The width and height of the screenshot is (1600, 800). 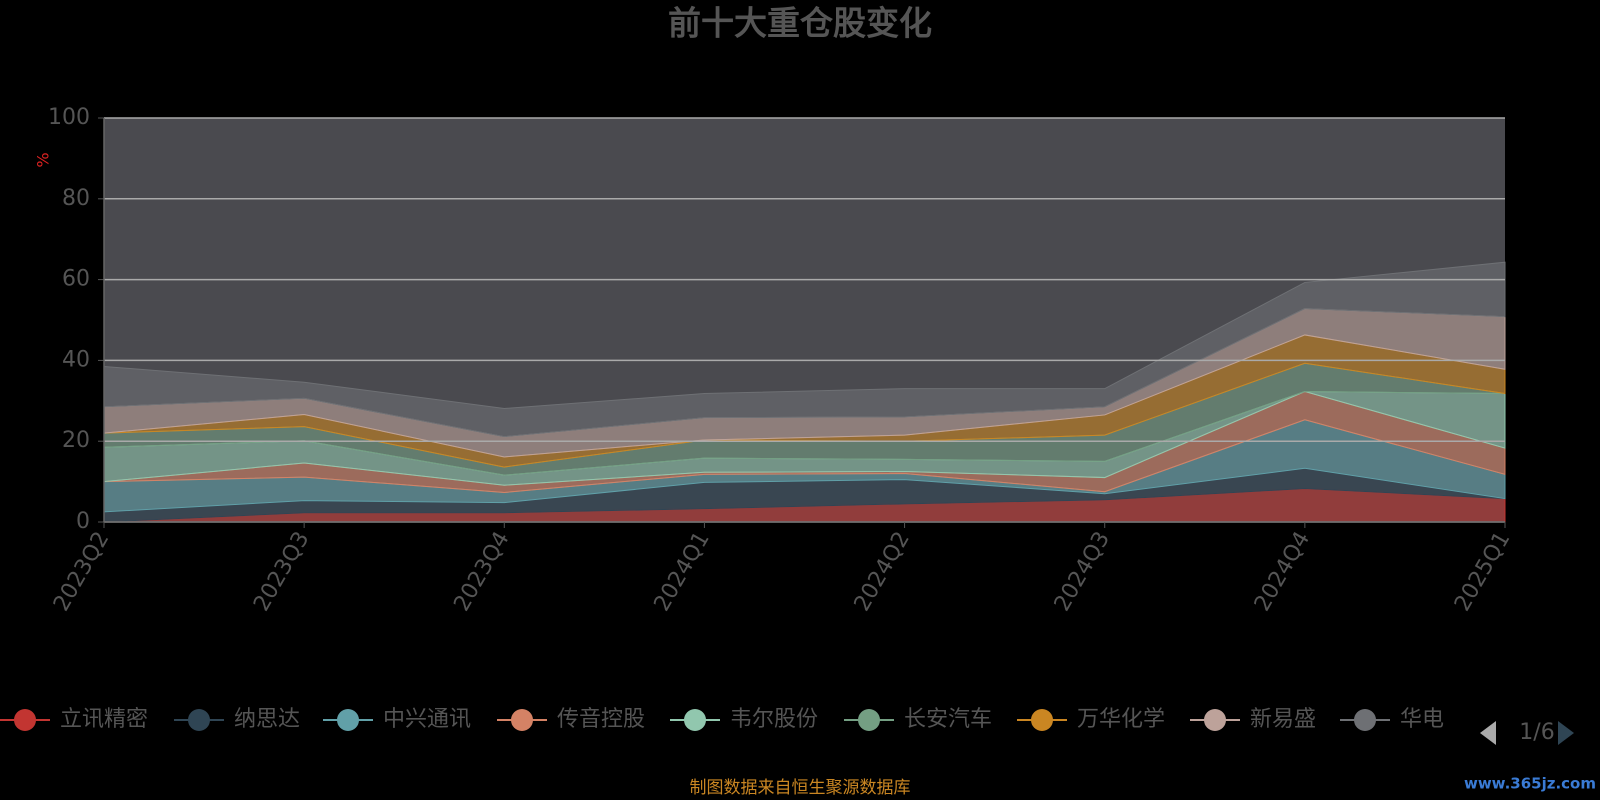 What do you see at coordinates (1488, 733) in the screenshot?
I see `legend-prev` at bounding box center [1488, 733].